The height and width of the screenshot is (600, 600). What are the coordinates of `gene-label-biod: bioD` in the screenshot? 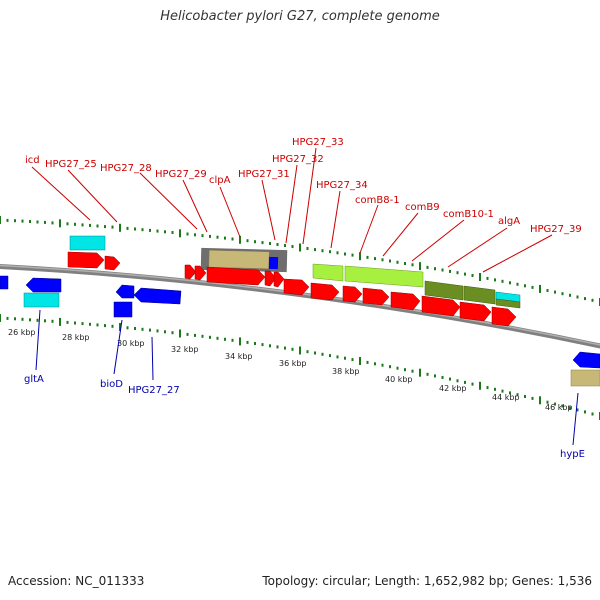 It's located at (111, 384).